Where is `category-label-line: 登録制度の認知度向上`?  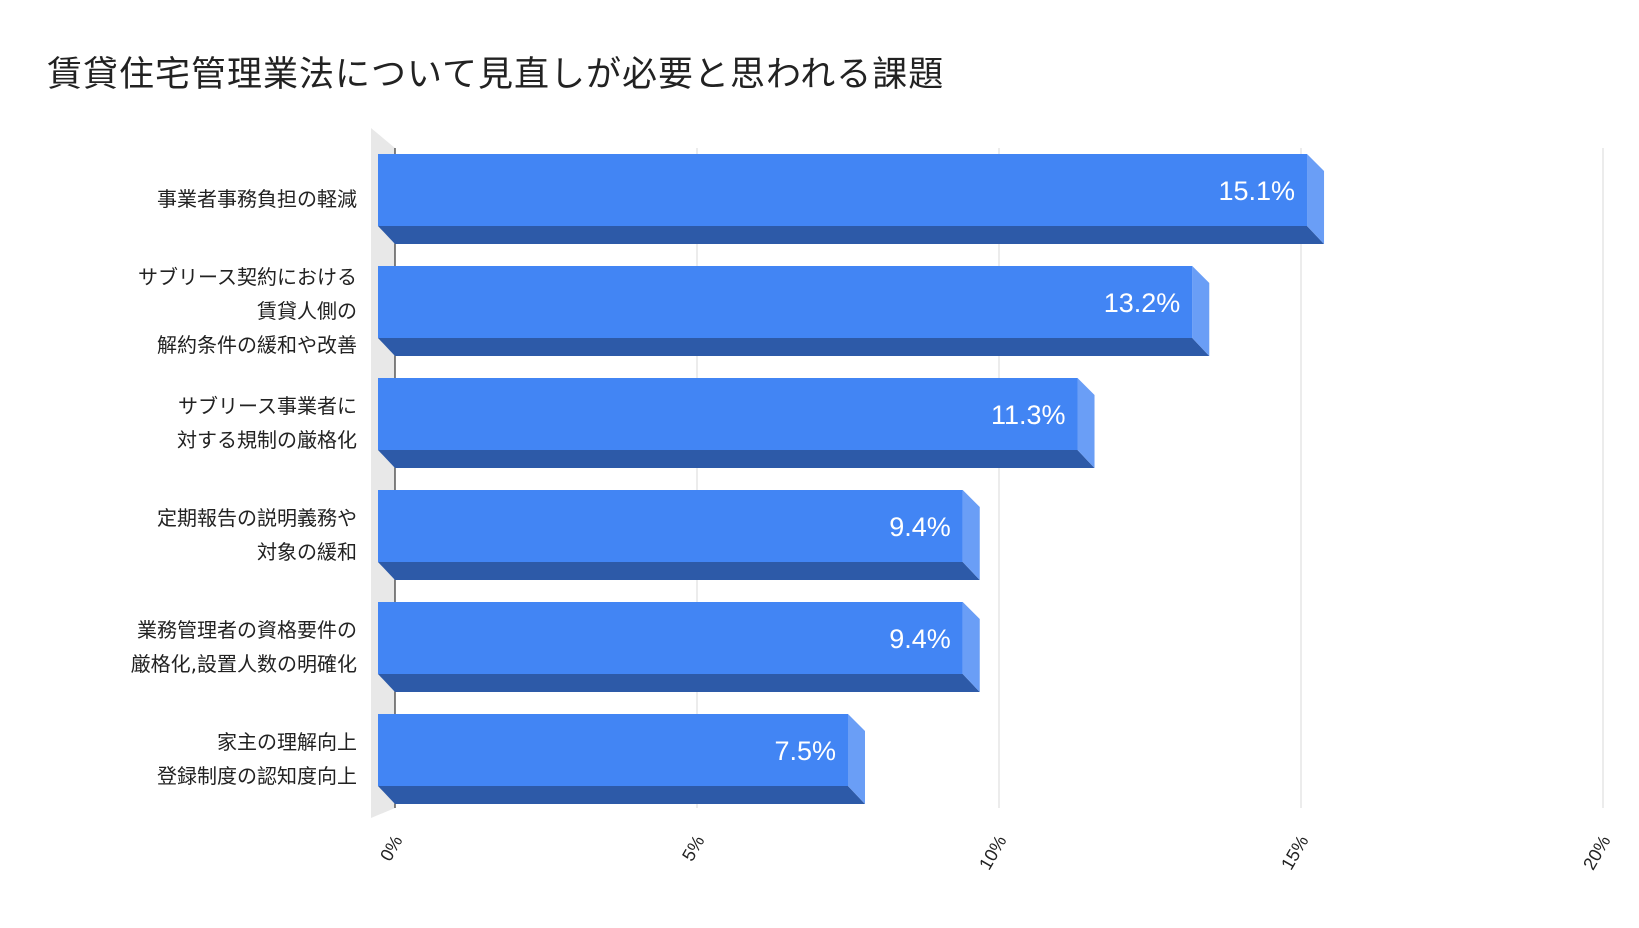 category-label-line: 登録制度の認知度向上 is located at coordinates (257, 776).